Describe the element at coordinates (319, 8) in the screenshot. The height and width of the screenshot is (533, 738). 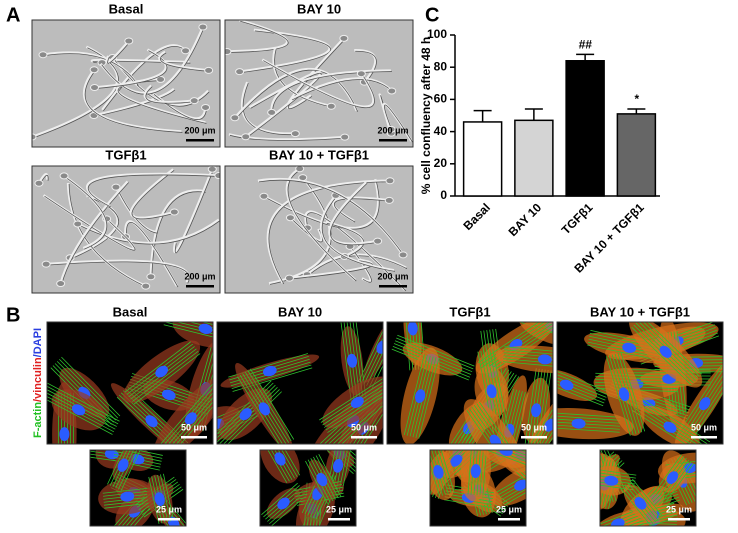
I see `image-title: BAY 10` at that location.